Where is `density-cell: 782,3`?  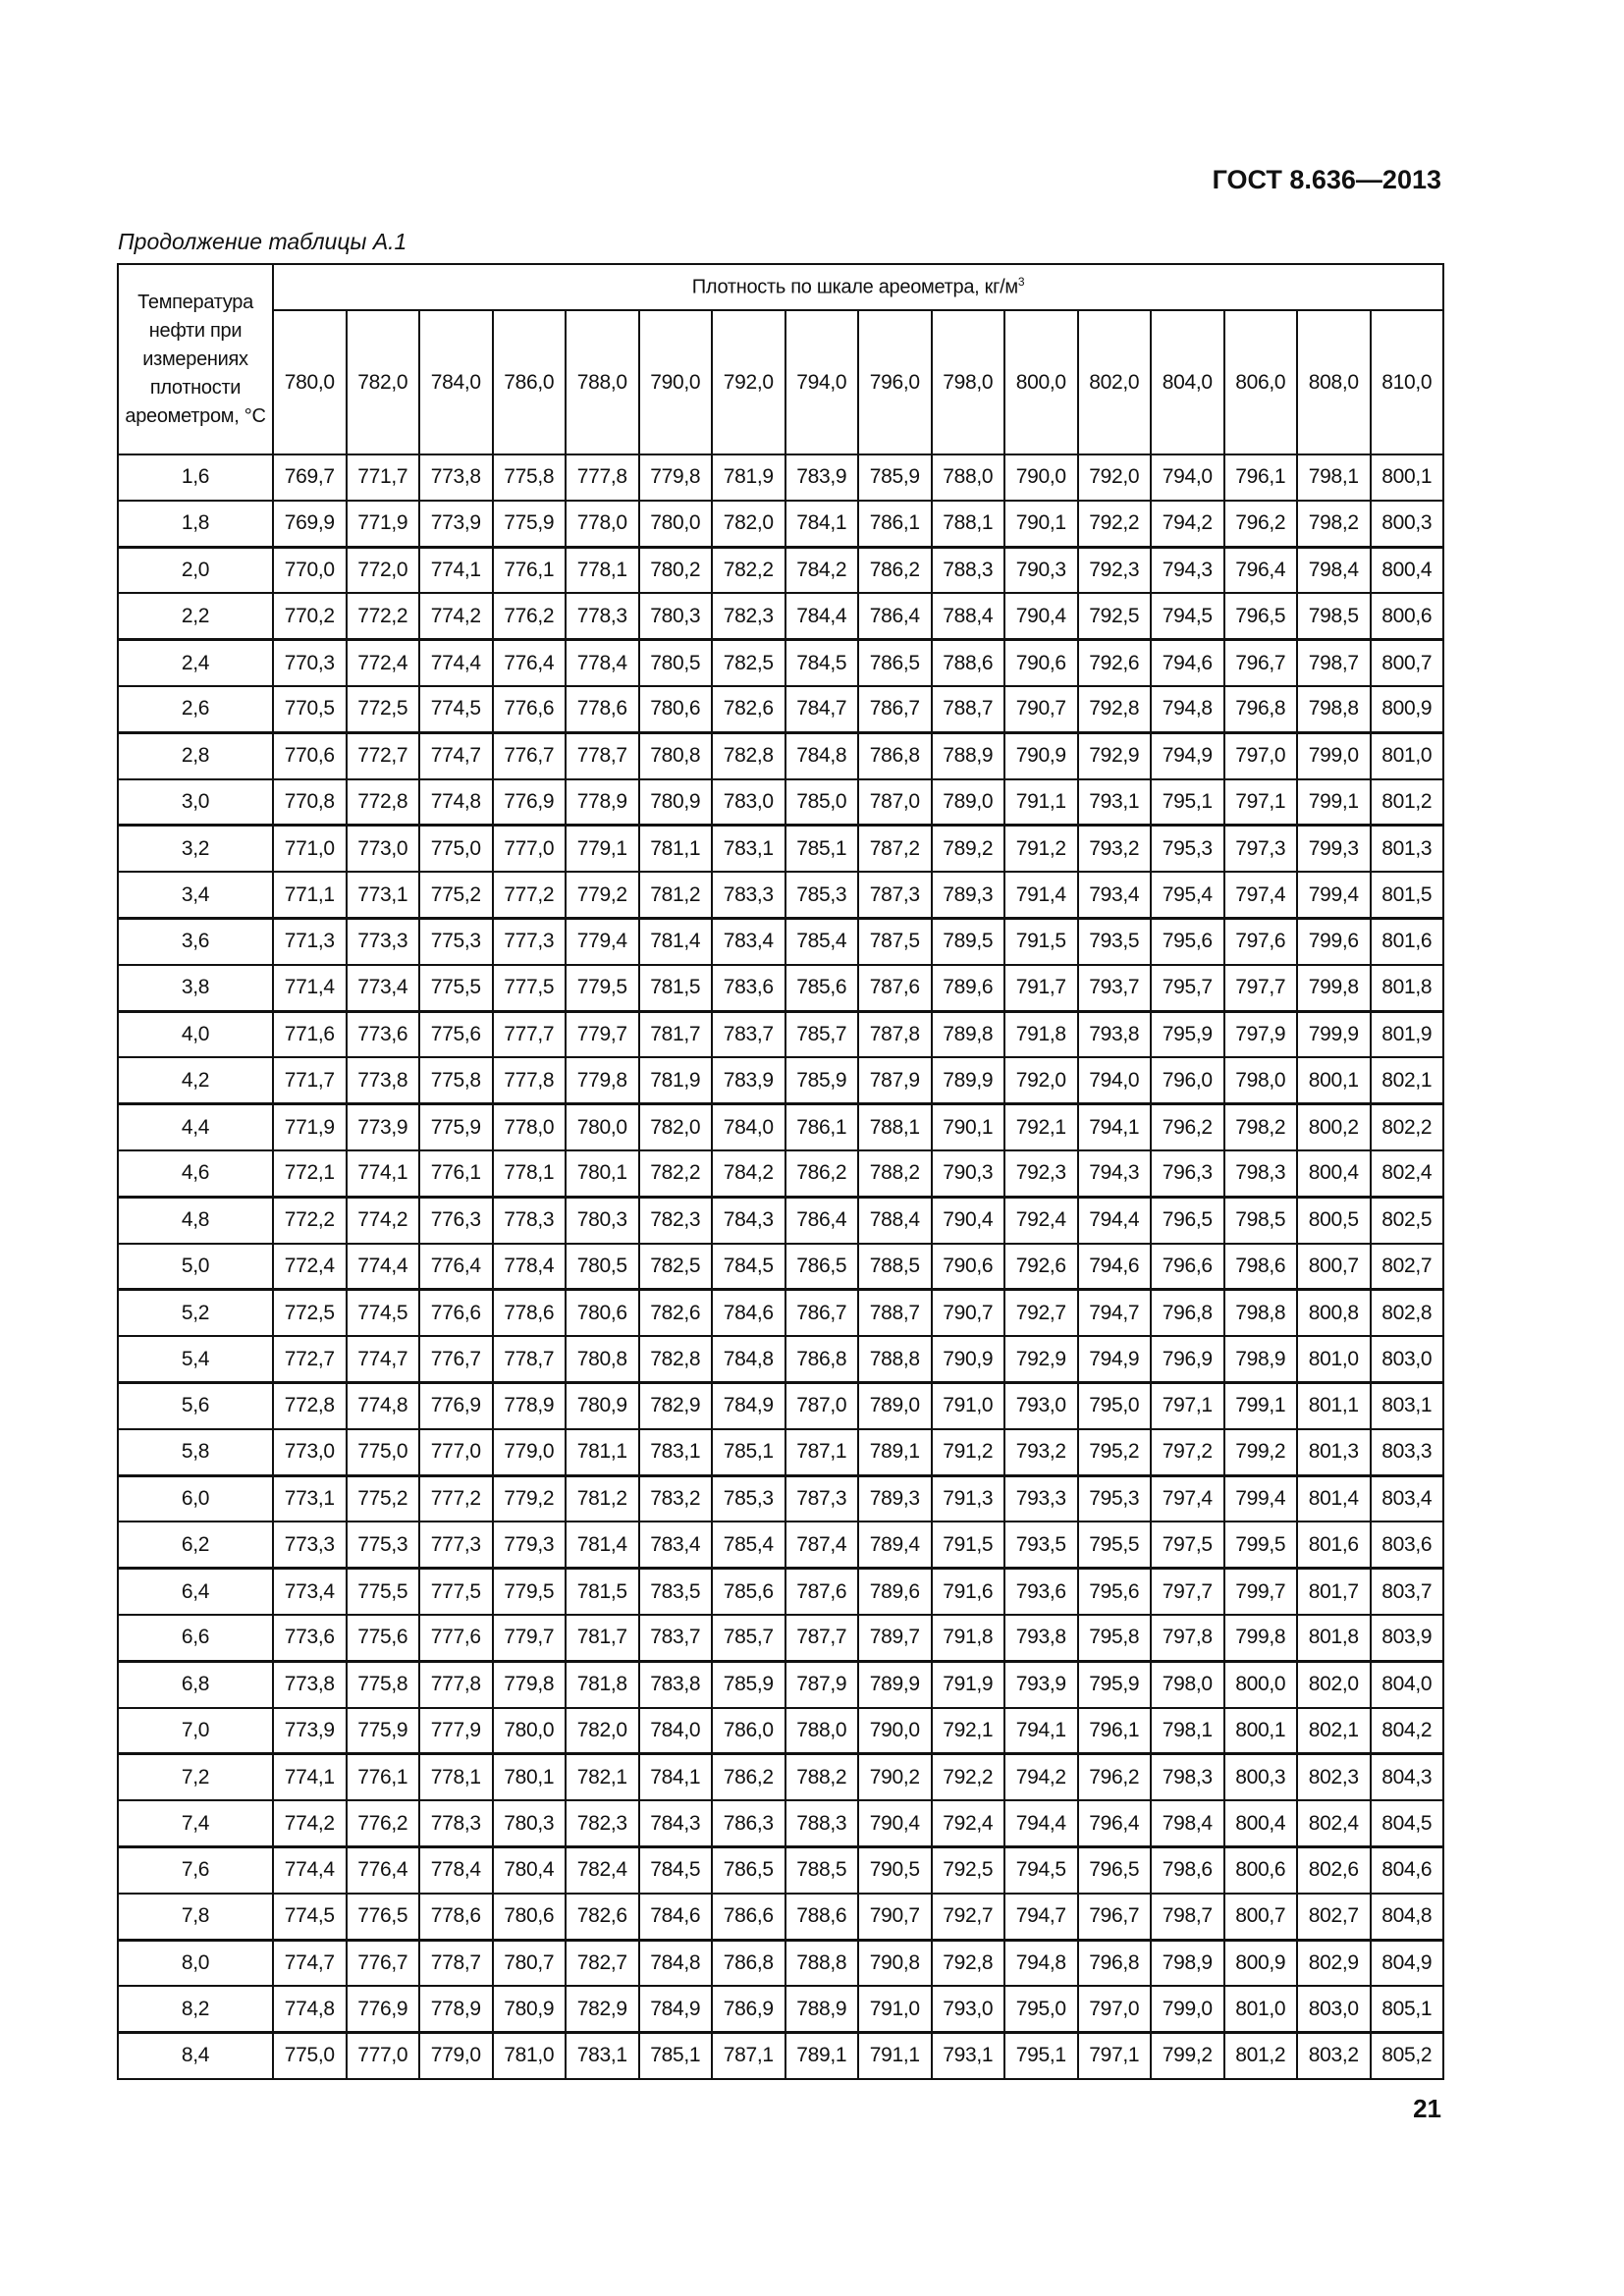
density-cell: 782,3 is located at coordinates (748, 616).